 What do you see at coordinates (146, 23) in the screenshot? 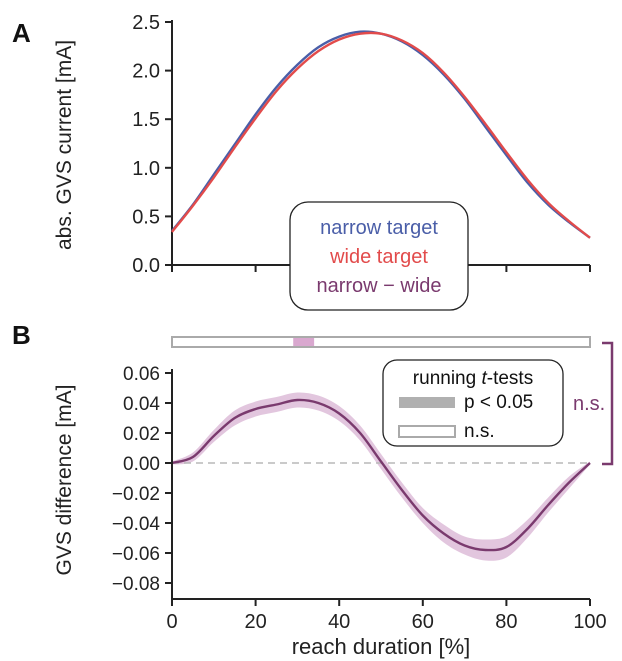
I see `y-tick-label-a: 2.5` at bounding box center [146, 23].